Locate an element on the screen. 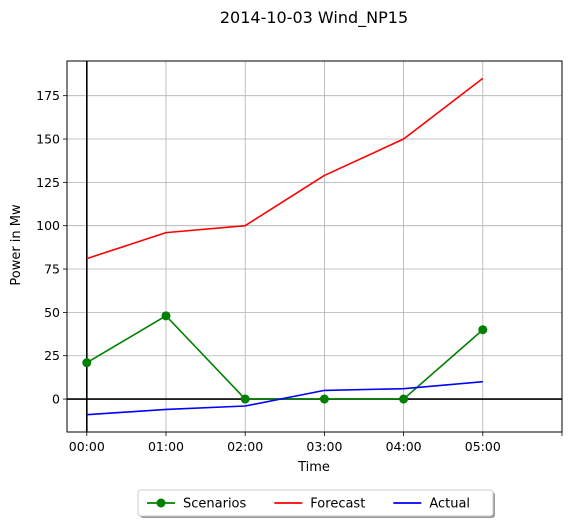 Image resolution: width=575 pixels, height=526 pixels. y-tick-label: 125 is located at coordinates (48, 182).